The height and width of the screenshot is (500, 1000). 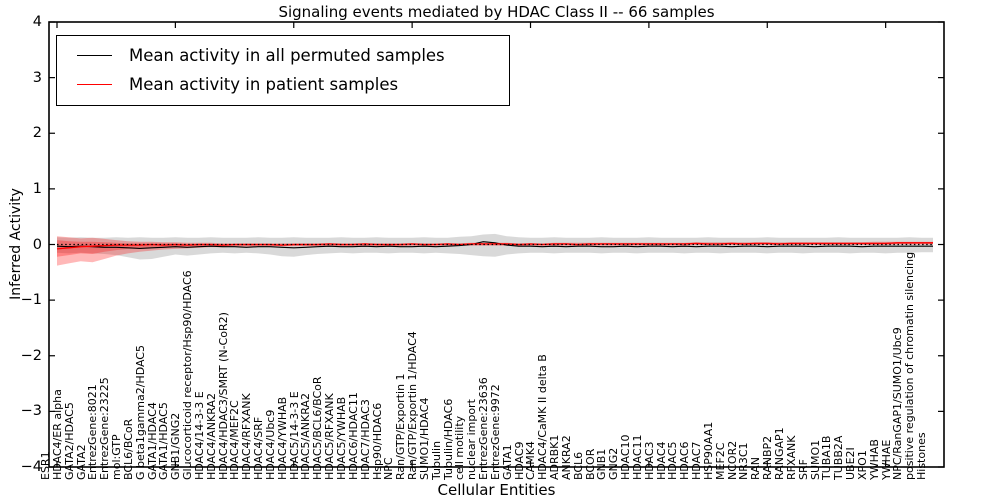 What do you see at coordinates (495, 432) in the screenshot?
I see `x-tick-label: EntrezGene:9972` at bounding box center [495, 432].